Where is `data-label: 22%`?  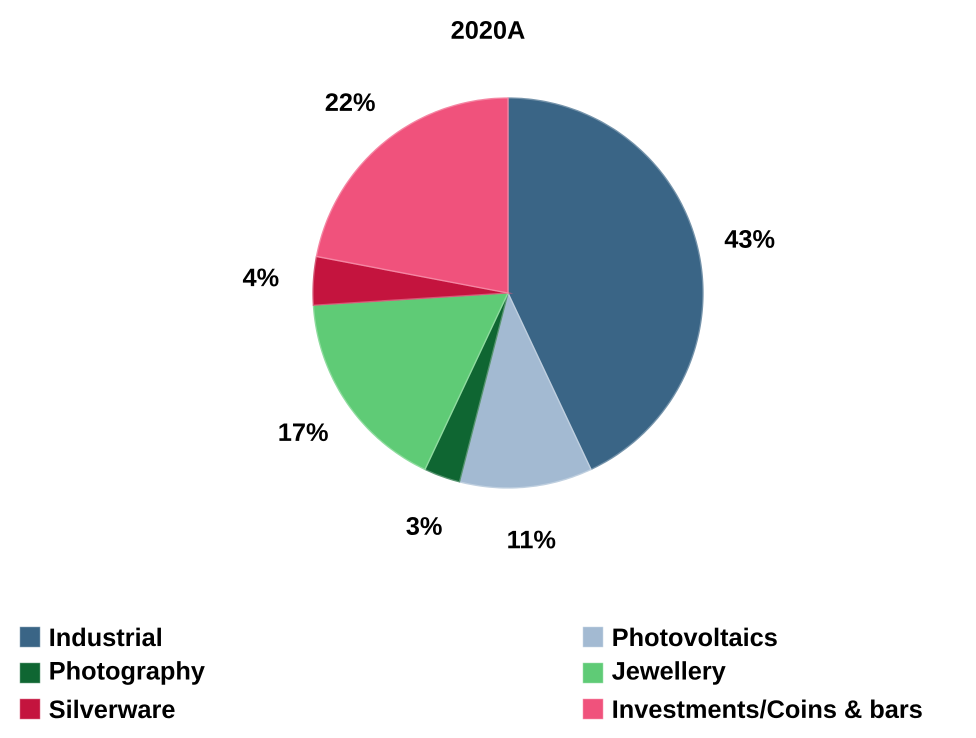 data-label: 22% is located at coordinates (350, 102).